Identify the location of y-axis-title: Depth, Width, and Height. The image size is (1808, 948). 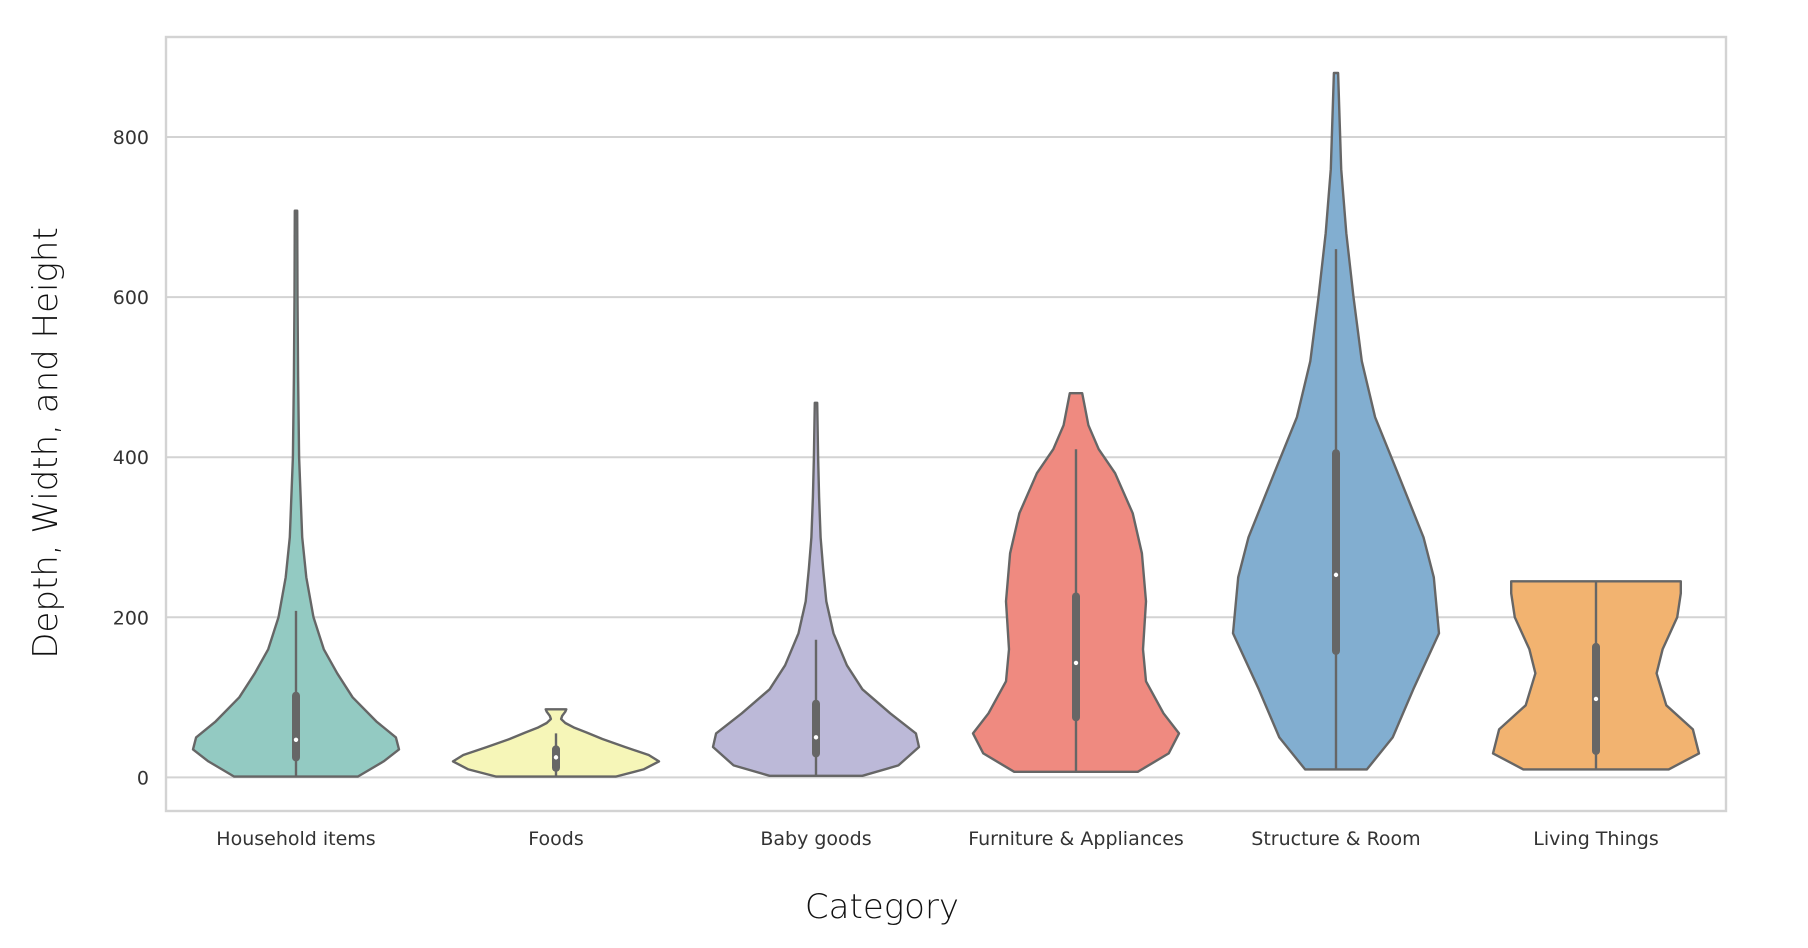
(46, 443).